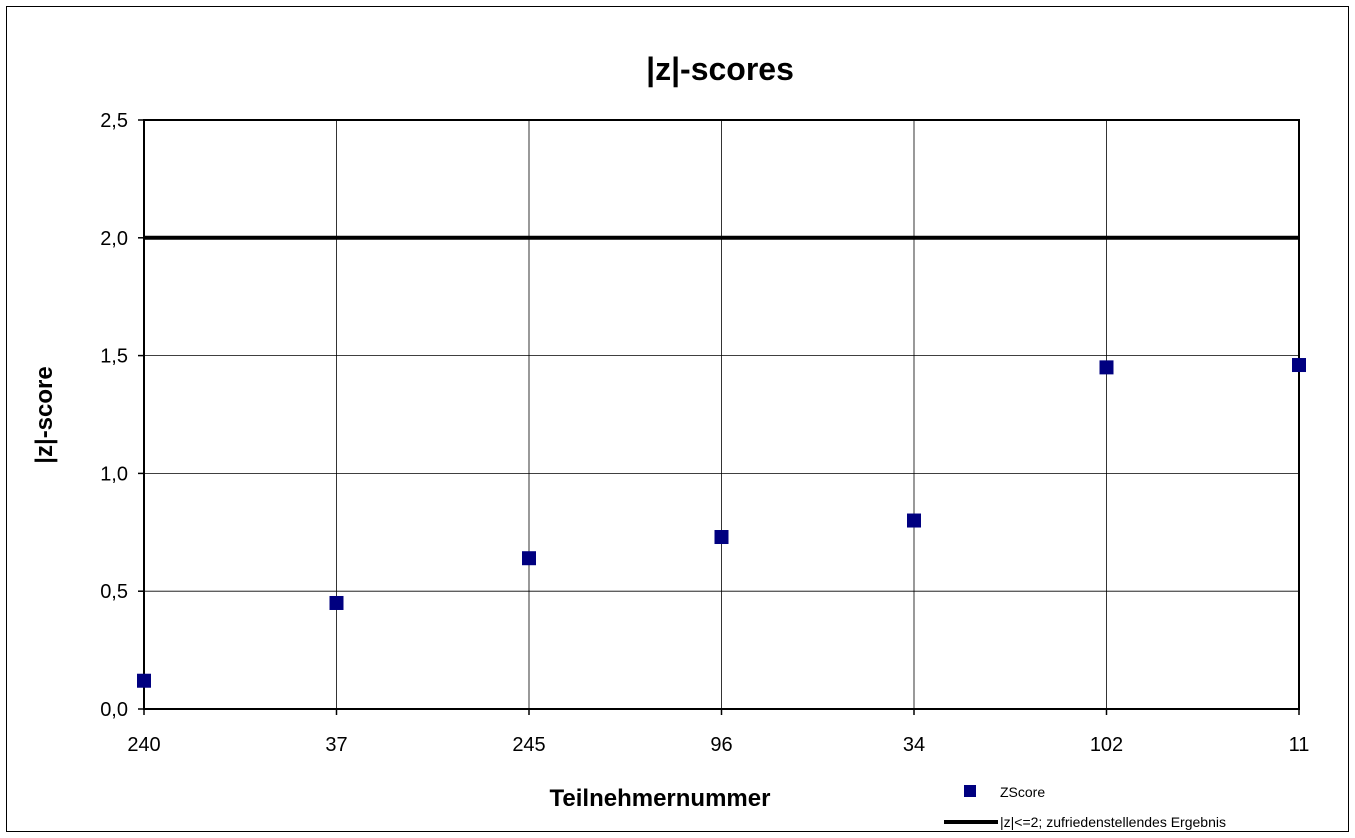  I want to click on legend-label-reference: |z|<=2; zufriedenstellendes Ergebnis, so click(1113, 822).